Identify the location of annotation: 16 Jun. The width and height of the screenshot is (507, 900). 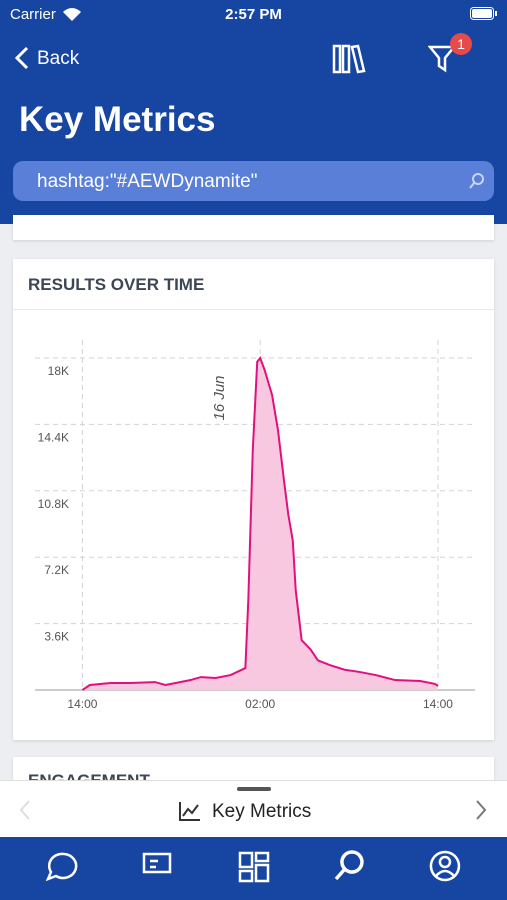
(219, 397).